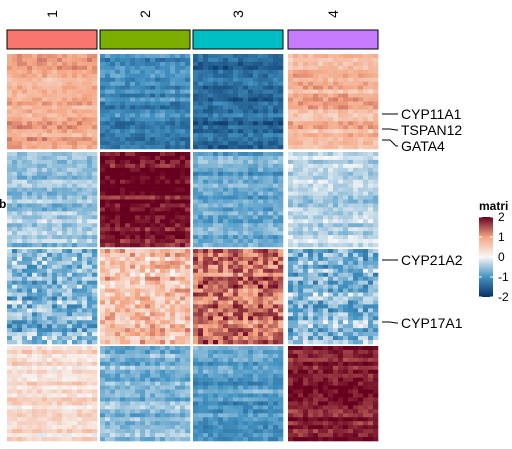 The image size is (512, 449). Describe the element at coordinates (333, 297) in the screenshot. I see `heatmap-block` at that location.